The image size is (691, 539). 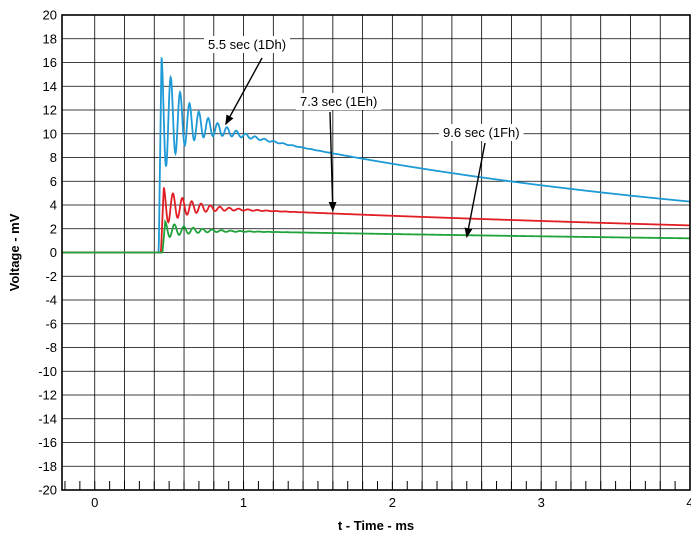 I want to click on x-tick-label: 4, so click(x=688, y=502).